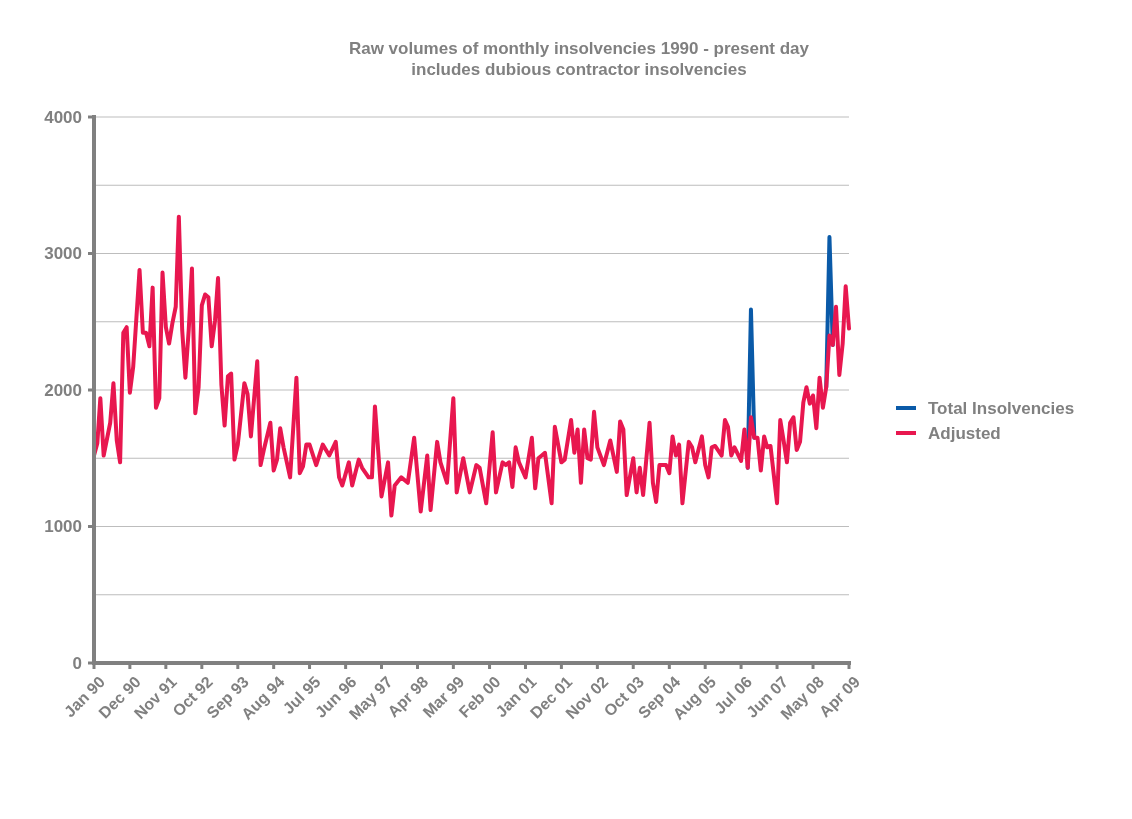 This screenshot has height=819, width=1132. I want to click on y-tick-label: 2000, so click(63, 390).